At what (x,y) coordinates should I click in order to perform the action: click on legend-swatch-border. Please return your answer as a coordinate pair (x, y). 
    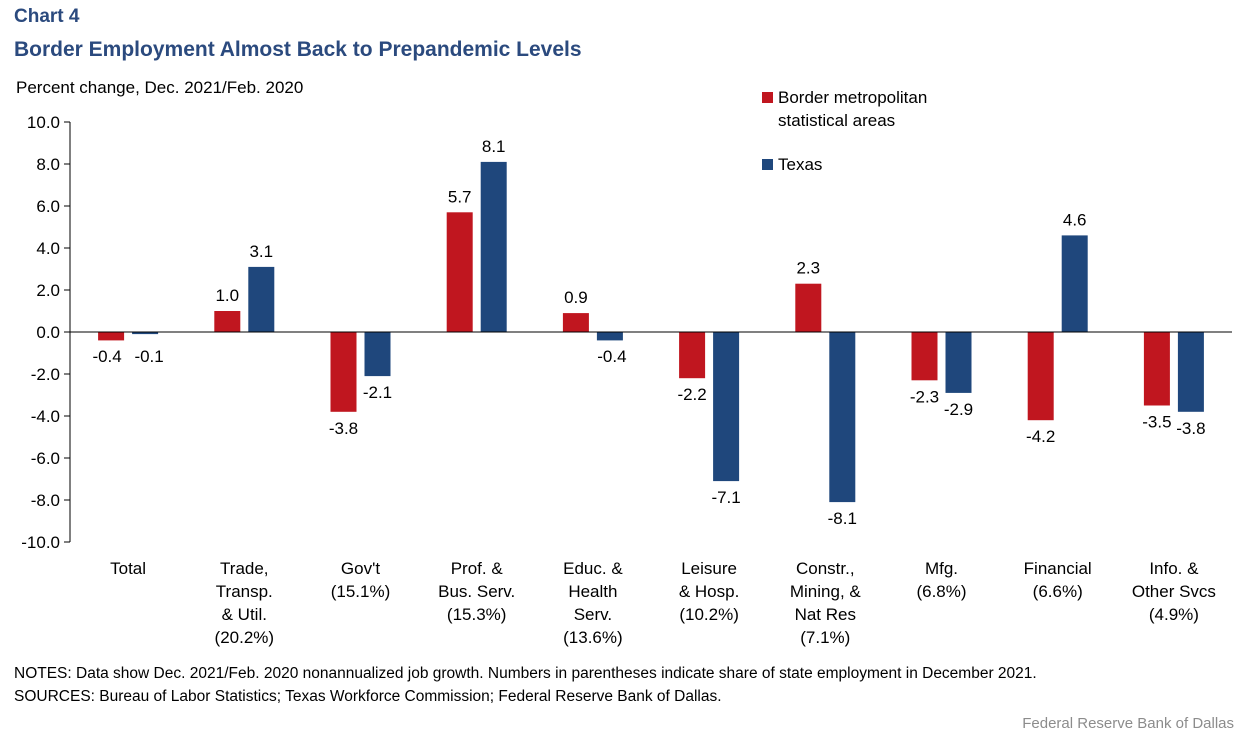
    Looking at the image, I should click on (767, 97).